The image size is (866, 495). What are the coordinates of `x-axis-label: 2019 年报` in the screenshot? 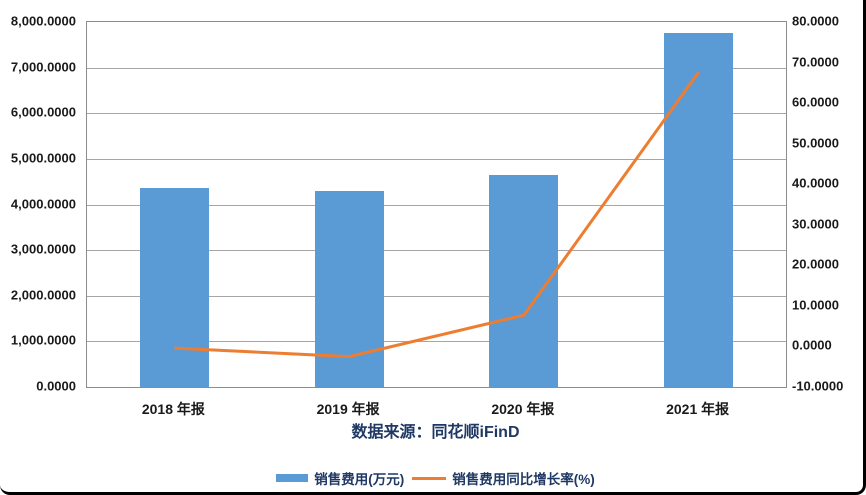 It's located at (348, 409).